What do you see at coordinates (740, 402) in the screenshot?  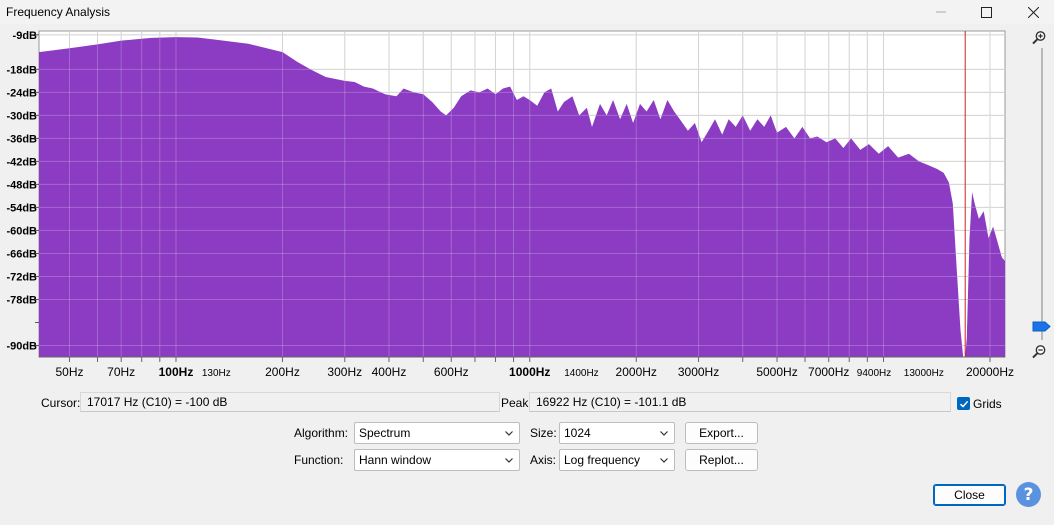 I see `peak-readout: 16922 Hz (C10) = -101.1 dB` at bounding box center [740, 402].